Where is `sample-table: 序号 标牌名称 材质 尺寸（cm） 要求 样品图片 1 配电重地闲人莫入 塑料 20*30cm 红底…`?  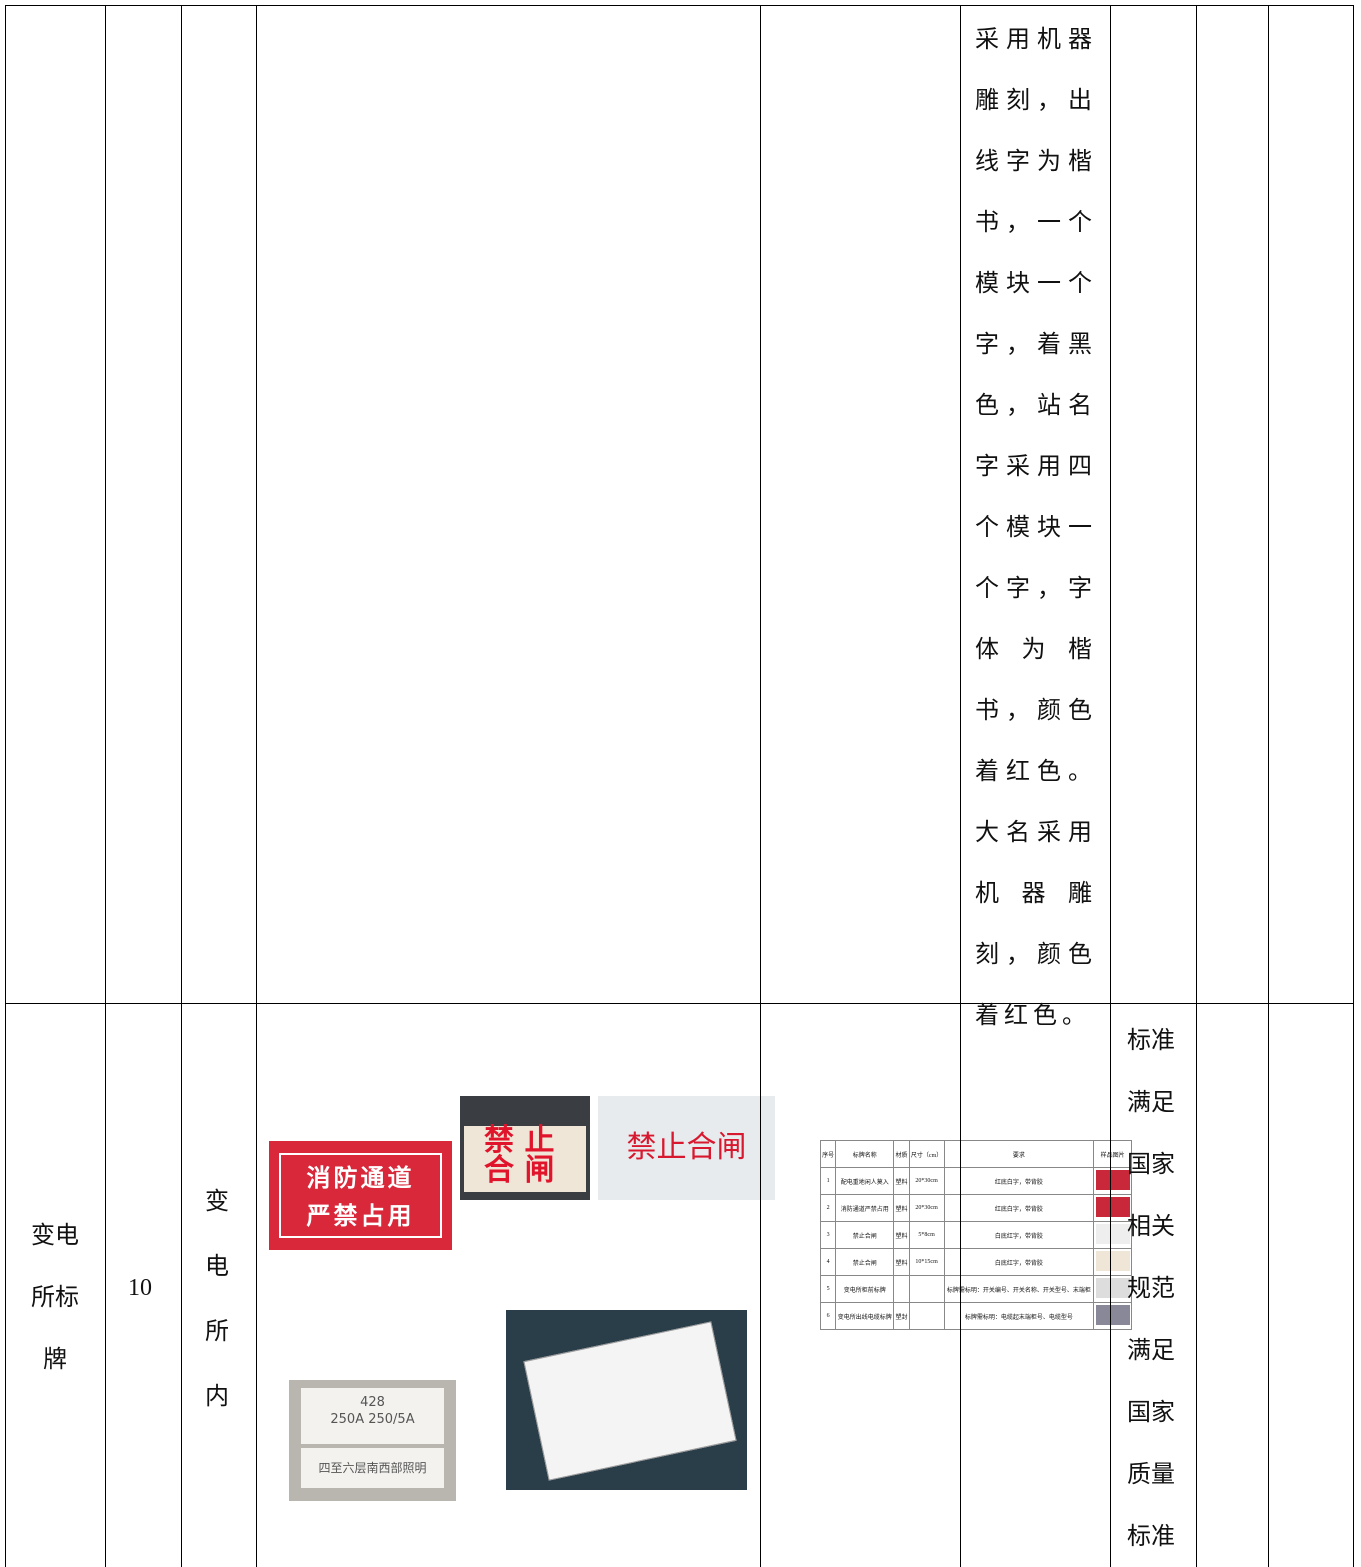 sample-table: 序号 标牌名称 材质 尺寸（cm） 要求 样品图片 1 配电重地闲人莫入 塑料 20*30cm 红底… is located at coordinates (975, 1235).